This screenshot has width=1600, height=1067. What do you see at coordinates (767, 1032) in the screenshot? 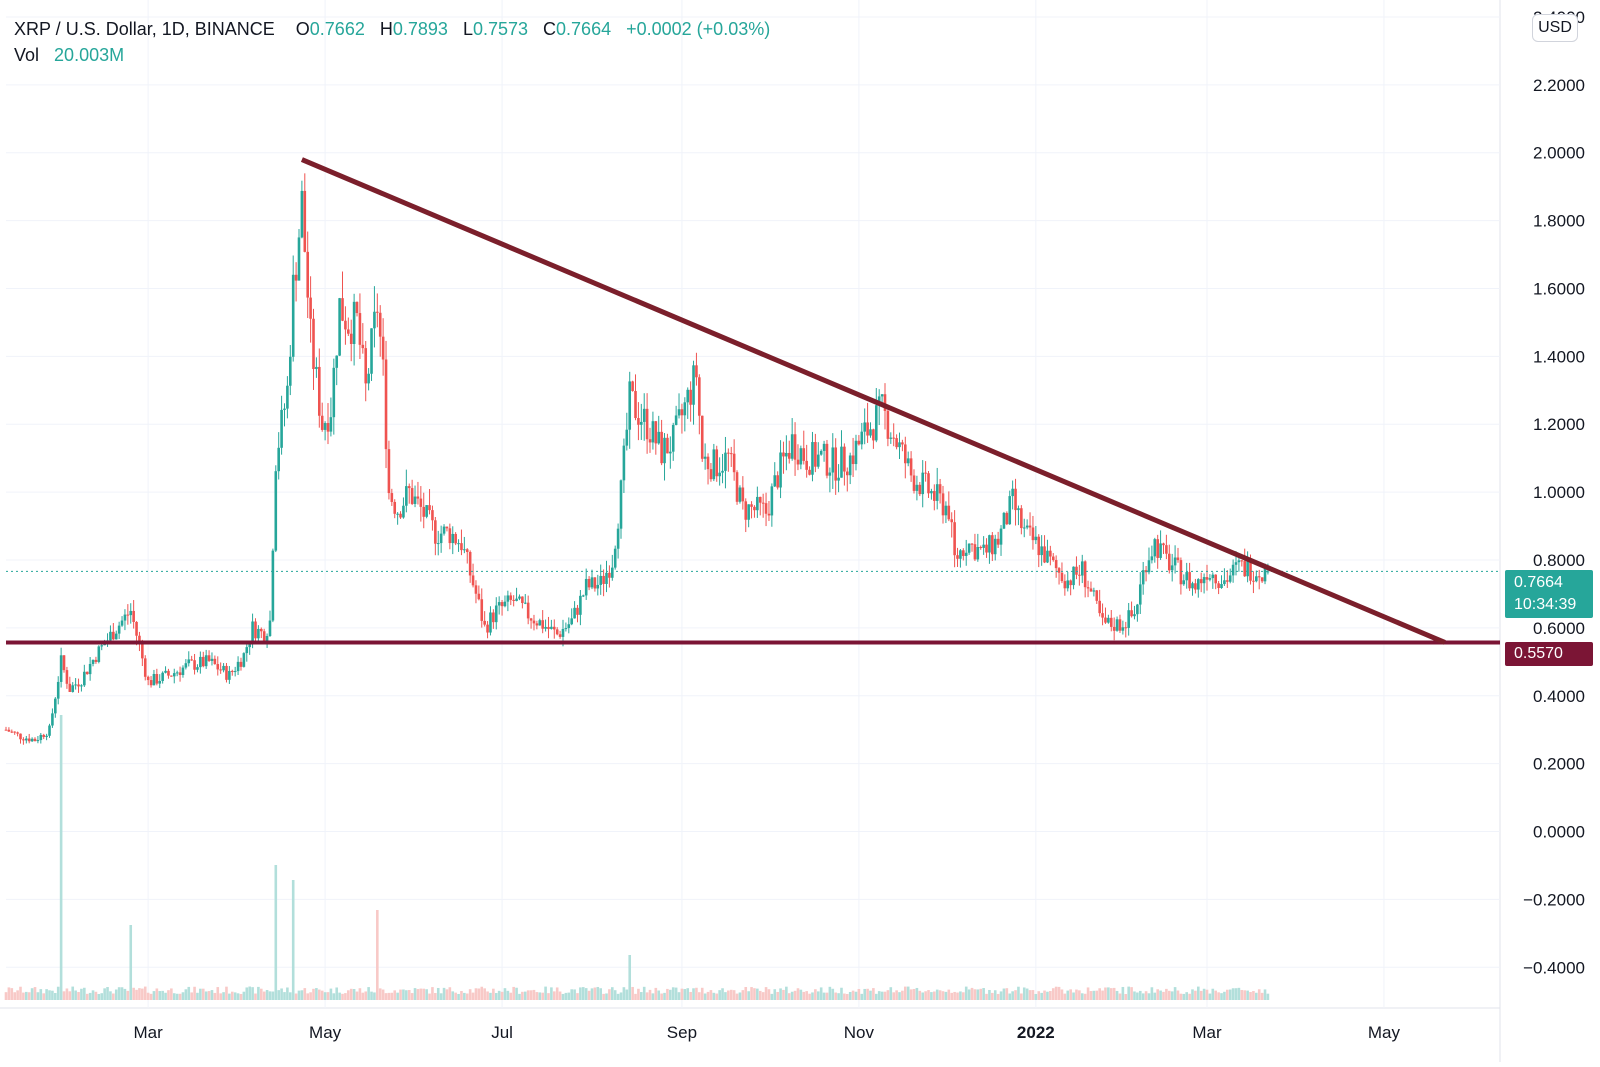
I see `time-axis: Mar May Jul Sep Nov 2022 Mar May` at bounding box center [767, 1032].